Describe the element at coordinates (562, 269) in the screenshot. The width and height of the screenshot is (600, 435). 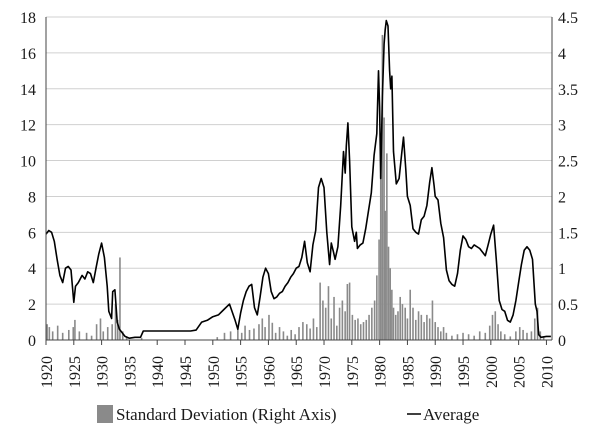
I see `right-tick-label-2: 1` at that location.